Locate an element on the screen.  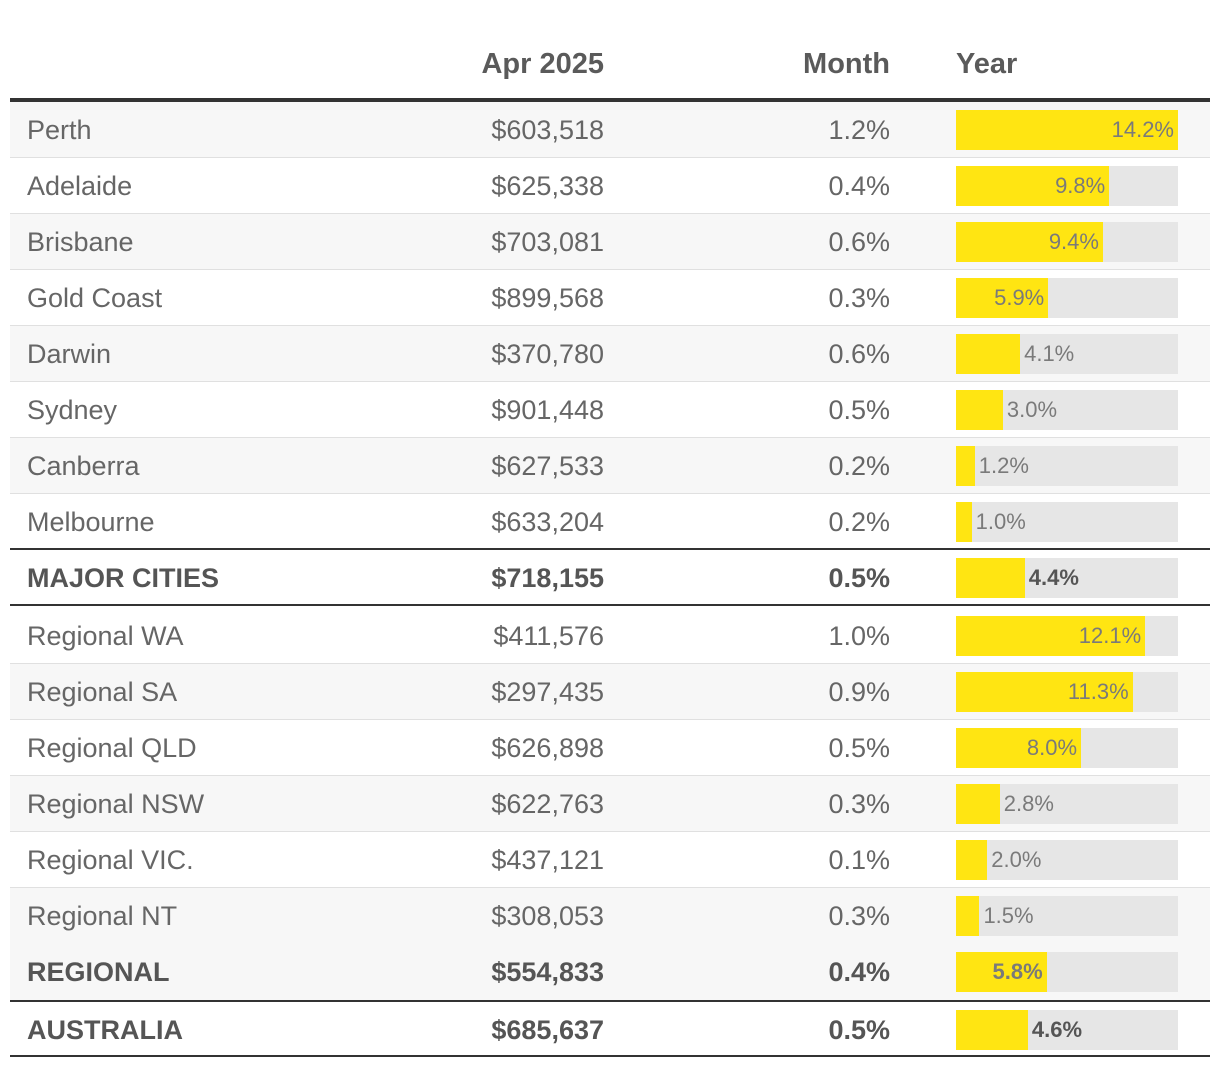
median-price: $411,576 is located at coordinates (548, 636).